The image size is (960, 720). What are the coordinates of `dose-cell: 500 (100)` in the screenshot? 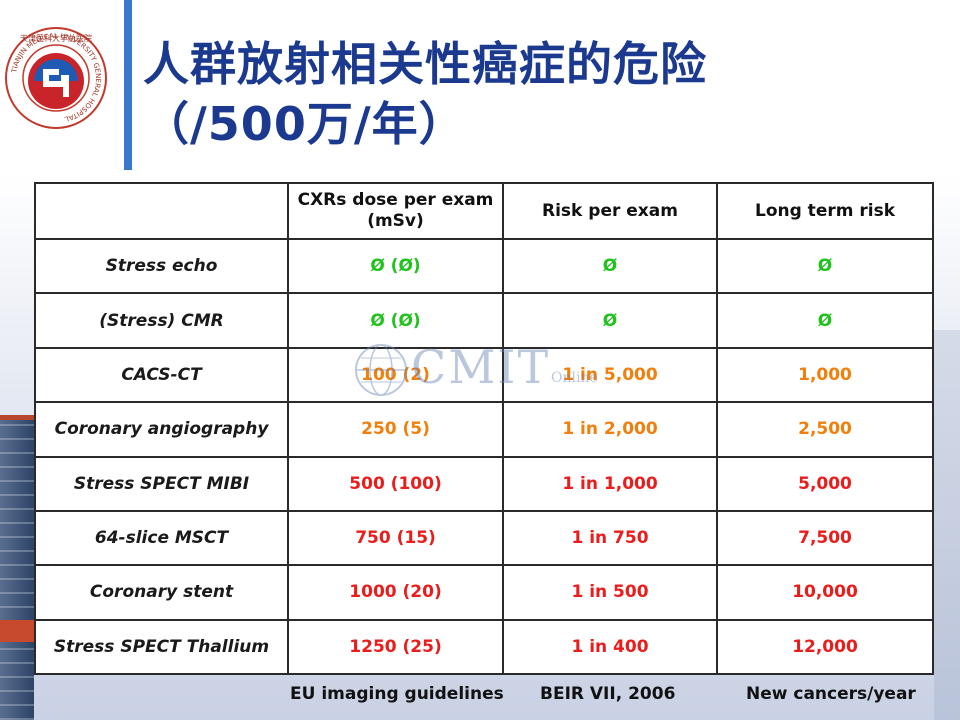 It's located at (395, 483).